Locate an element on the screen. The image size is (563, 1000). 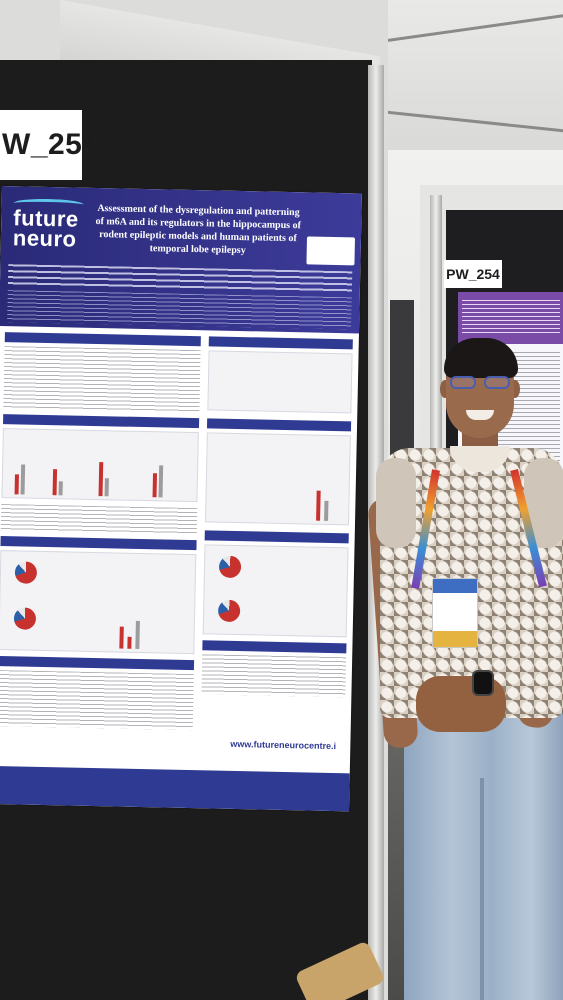
badge-bottom-band is located at coordinates (455, 639).